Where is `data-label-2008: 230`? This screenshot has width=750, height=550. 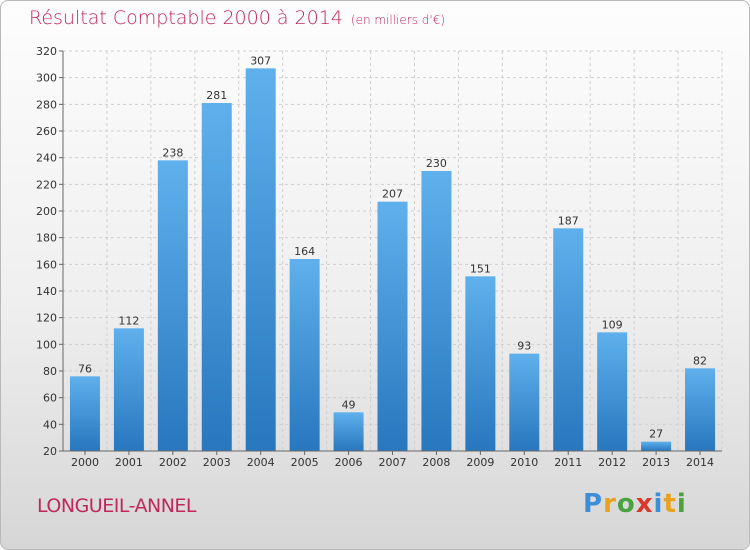 data-label-2008: 230 is located at coordinates (436, 163).